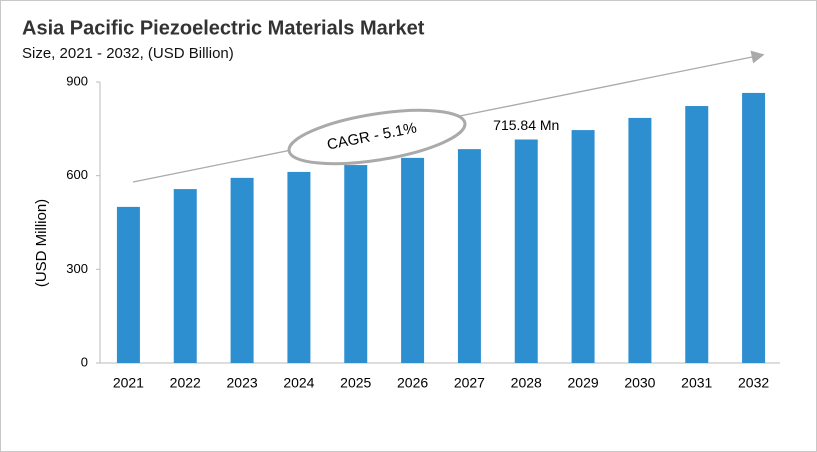 The image size is (817, 452). I want to click on x-tick-label: 2031, so click(696, 383).